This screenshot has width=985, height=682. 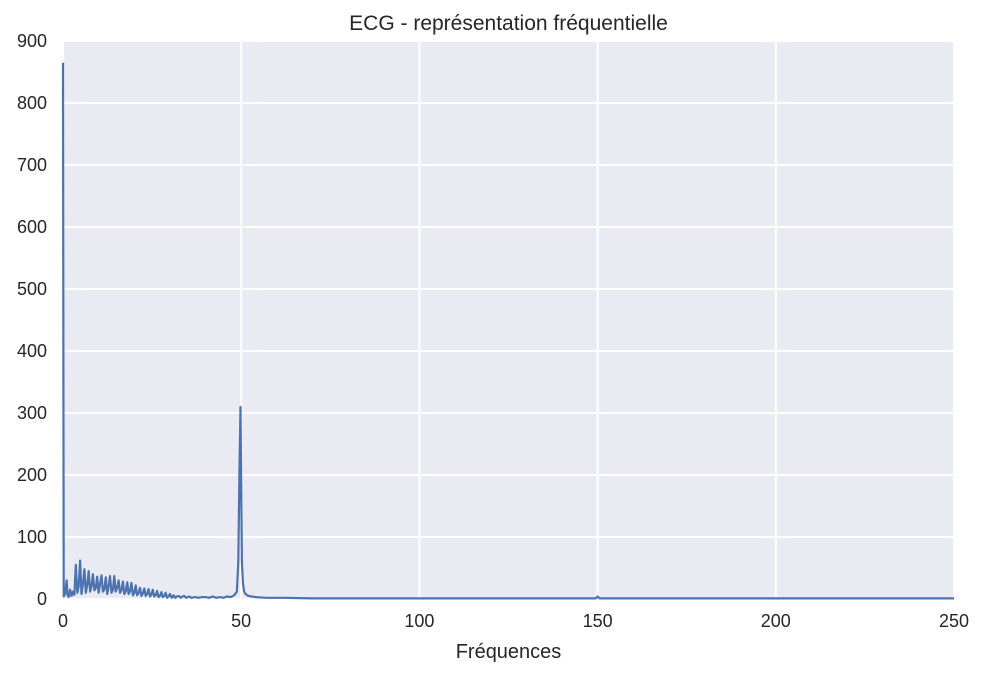 What do you see at coordinates (776, 621) in the screenshot?
I see `x-tick-label: 200` at bounding box center [776, 621].